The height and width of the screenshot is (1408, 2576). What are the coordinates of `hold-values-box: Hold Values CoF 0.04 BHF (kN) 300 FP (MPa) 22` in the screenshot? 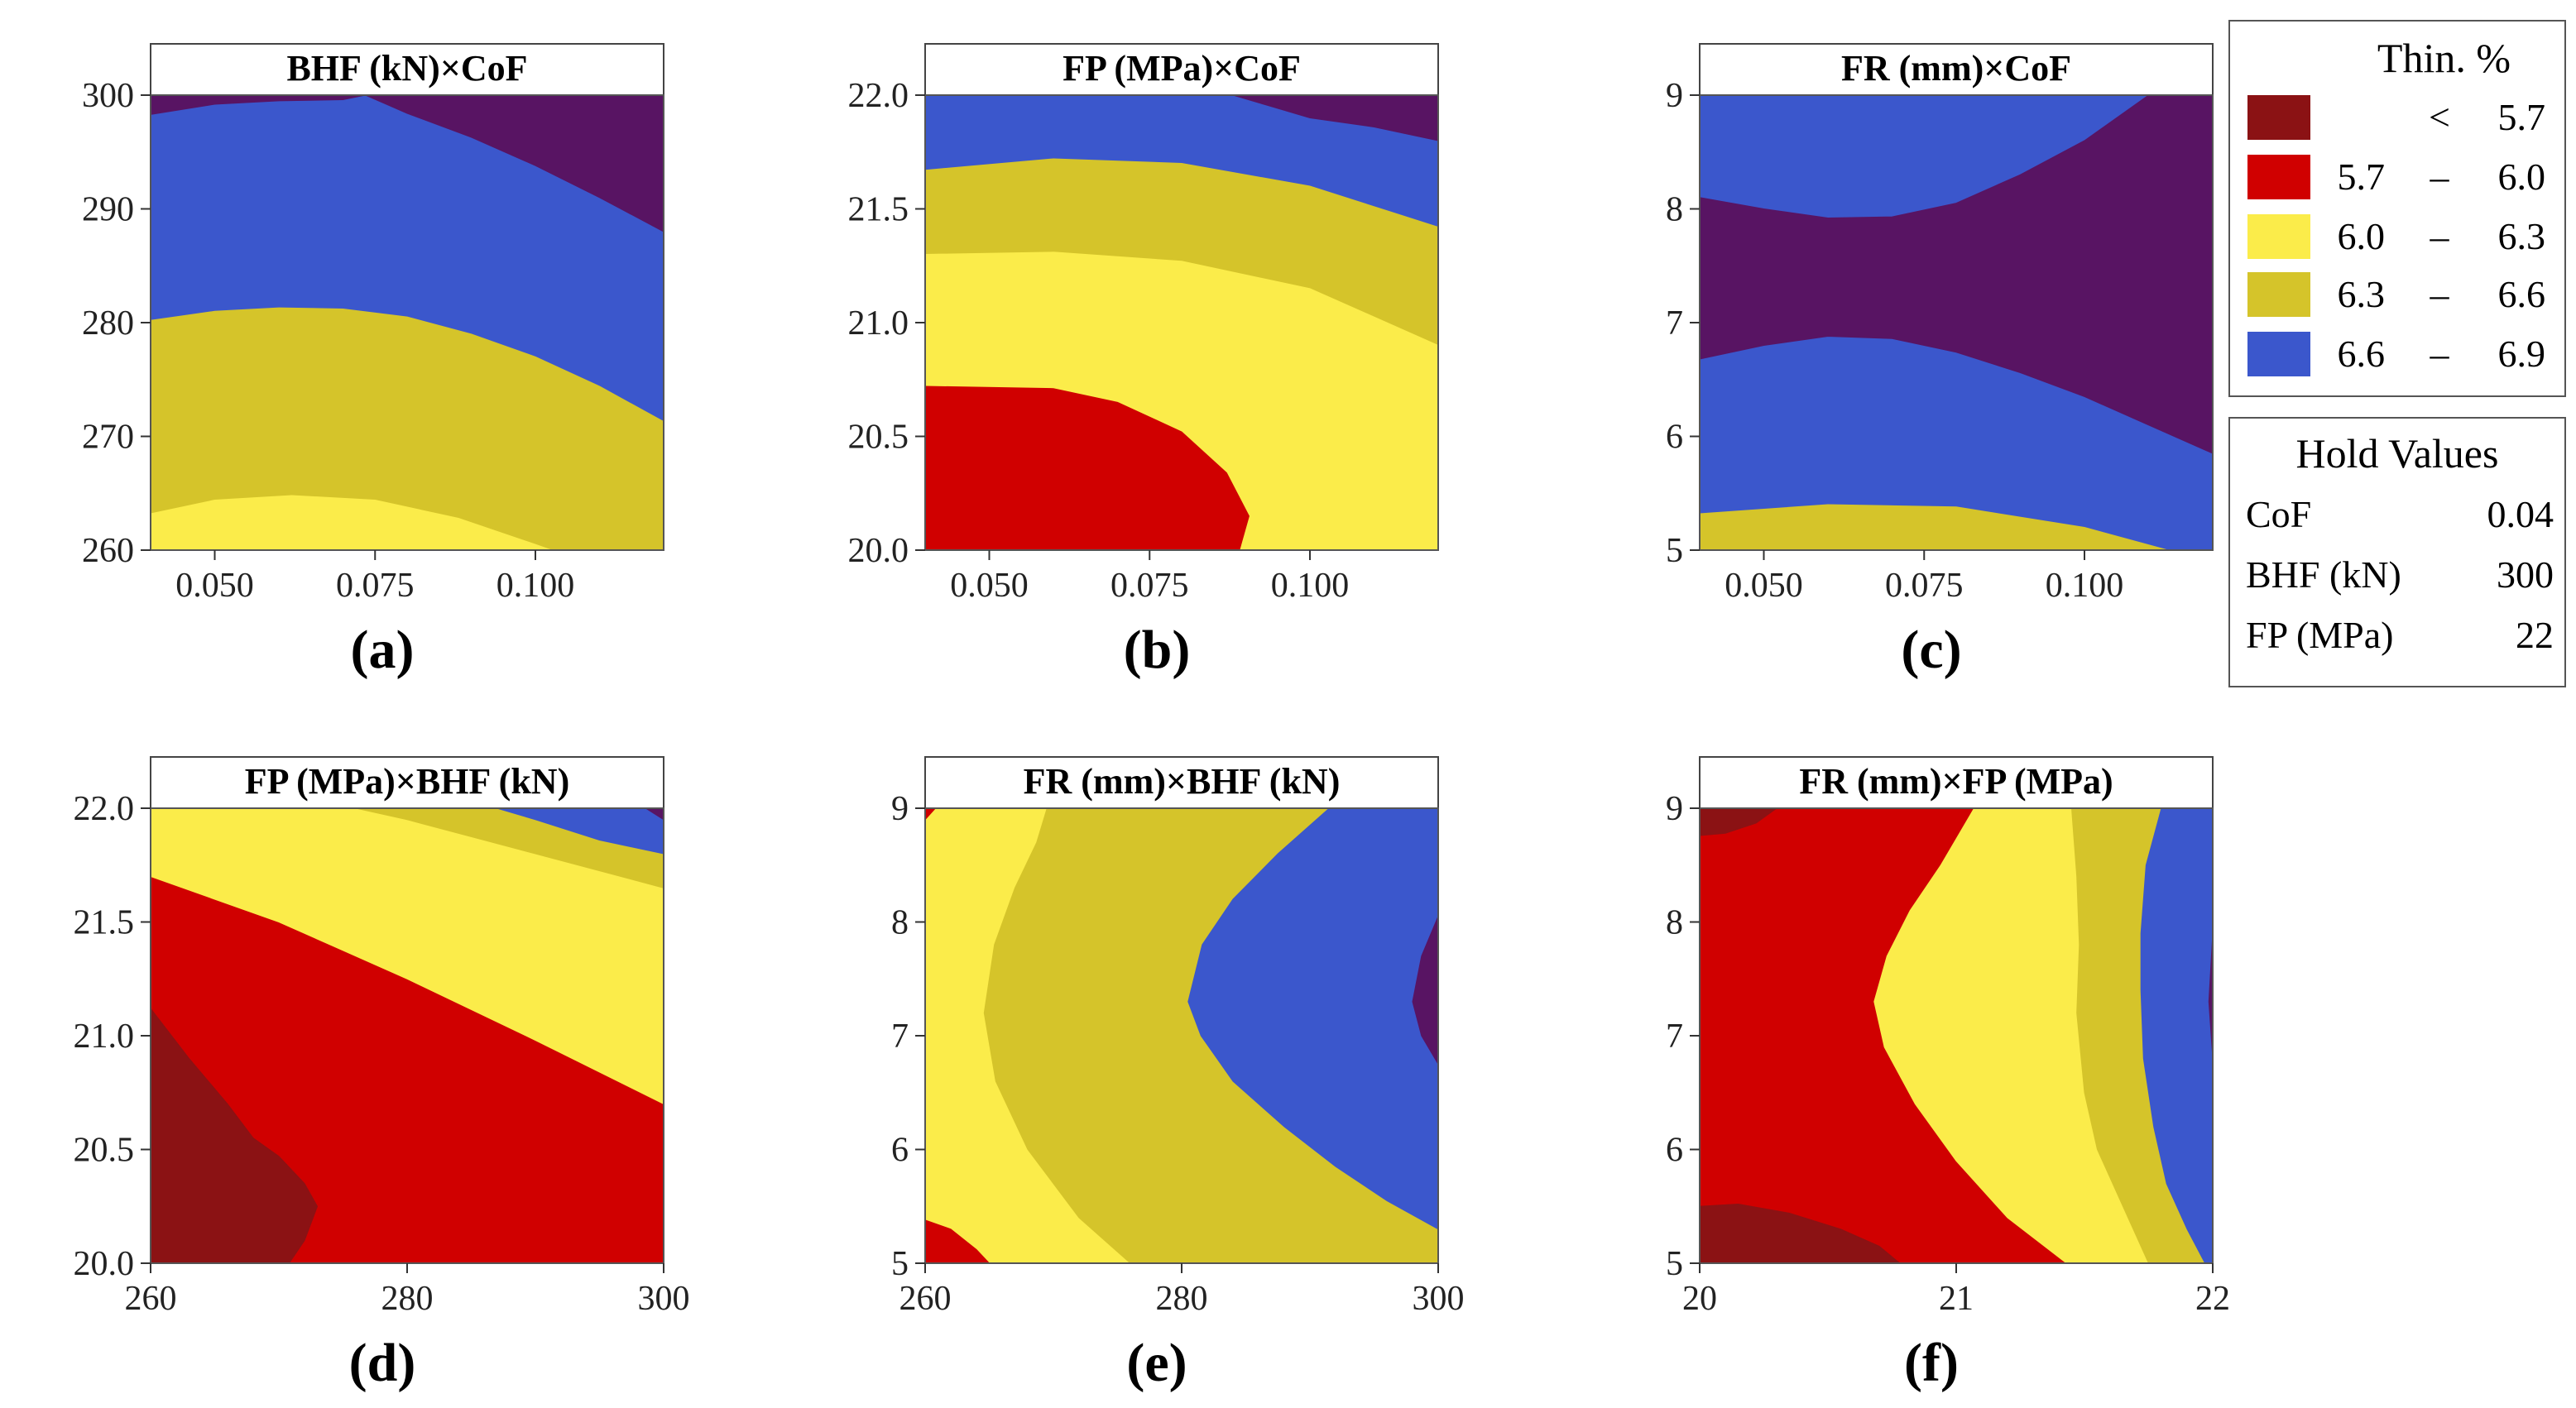 It's located at (2397, 552).